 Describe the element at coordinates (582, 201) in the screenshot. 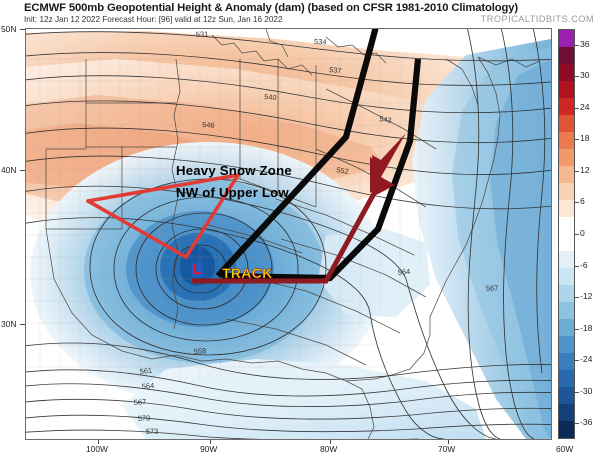

I see `colorbar-tick-label: 6` at that location.